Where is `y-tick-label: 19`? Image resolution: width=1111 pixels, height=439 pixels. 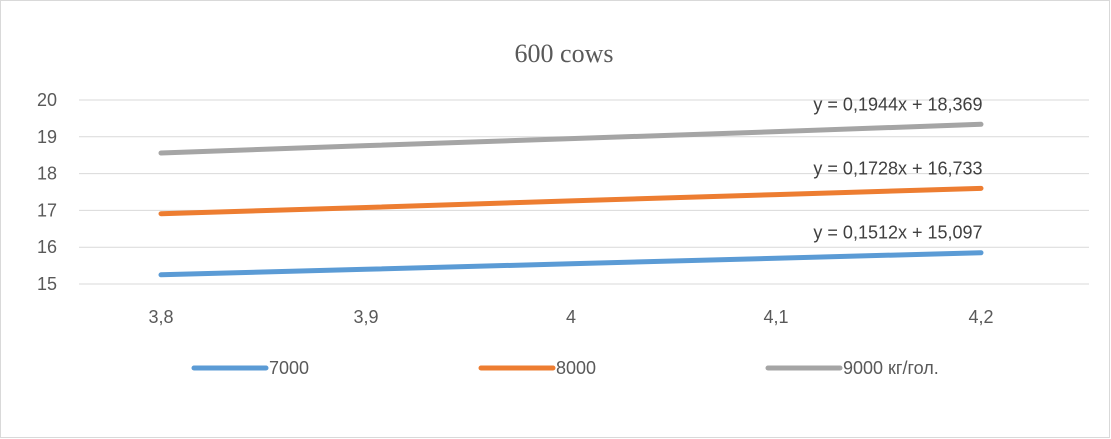 y-tick-label: 19 is located at coordinates (47, 137).